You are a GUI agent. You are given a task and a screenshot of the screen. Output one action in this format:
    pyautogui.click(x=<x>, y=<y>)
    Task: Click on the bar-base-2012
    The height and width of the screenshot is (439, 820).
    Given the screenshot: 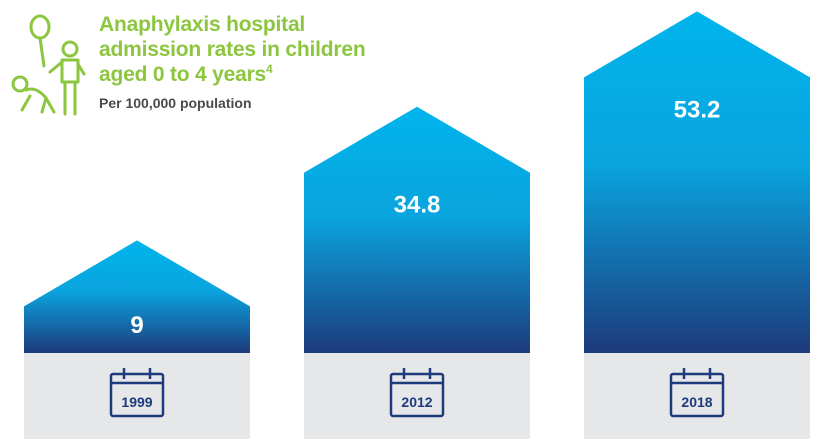 What is the action you would take?
    pyautogui.click(x=417, y=396)
    